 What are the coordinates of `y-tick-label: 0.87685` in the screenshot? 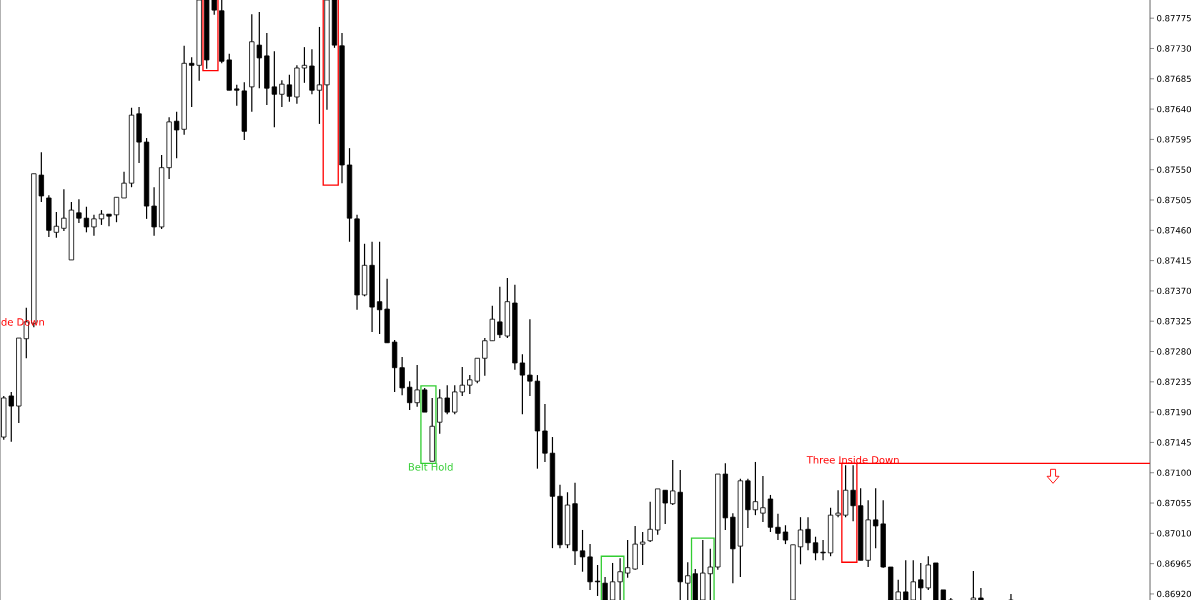 It's located at (1174, 78).